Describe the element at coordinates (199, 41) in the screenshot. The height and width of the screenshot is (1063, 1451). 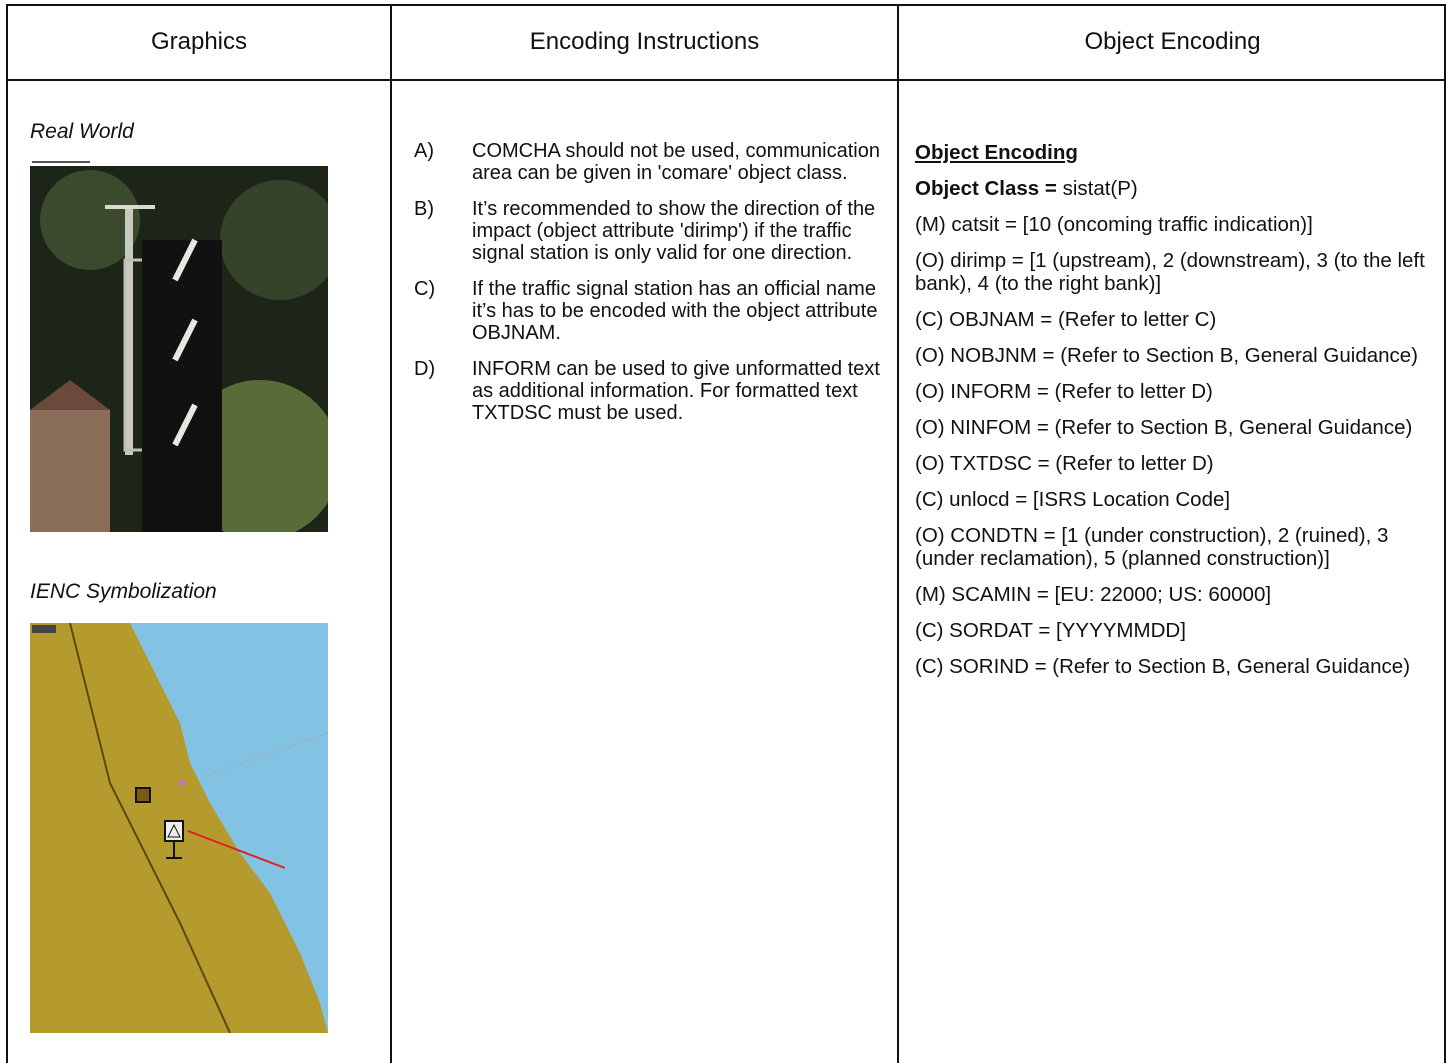
I see `column-header: Graphics` at that location.